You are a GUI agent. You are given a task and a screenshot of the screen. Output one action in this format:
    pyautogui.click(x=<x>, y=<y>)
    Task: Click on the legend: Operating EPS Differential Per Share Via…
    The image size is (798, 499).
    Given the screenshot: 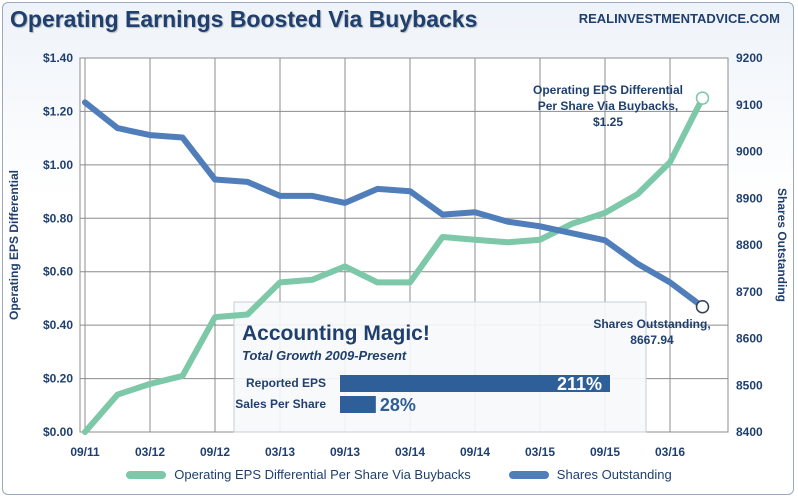 What is the action you would take?
    pyautogui.click(x=399, y=474)
    